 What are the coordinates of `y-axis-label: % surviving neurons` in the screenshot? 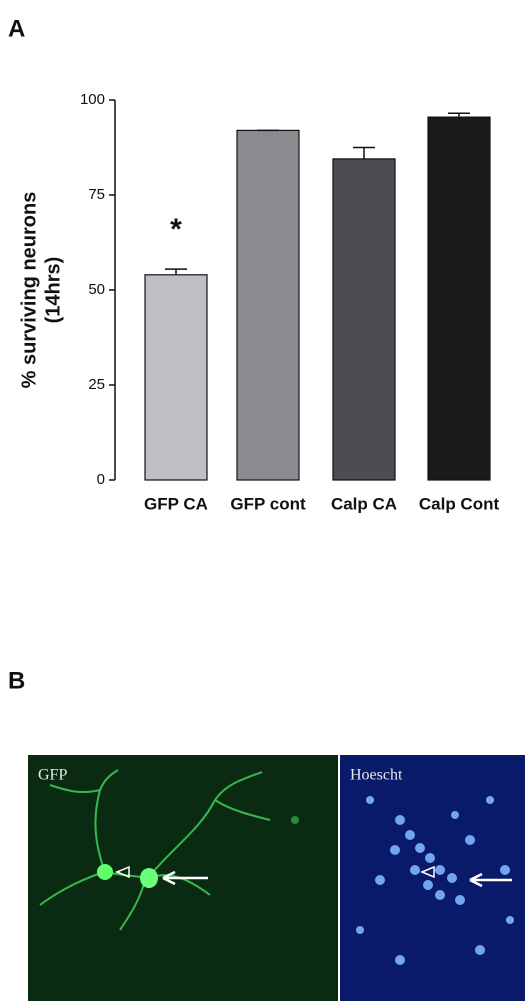 It's located at (29, 290).